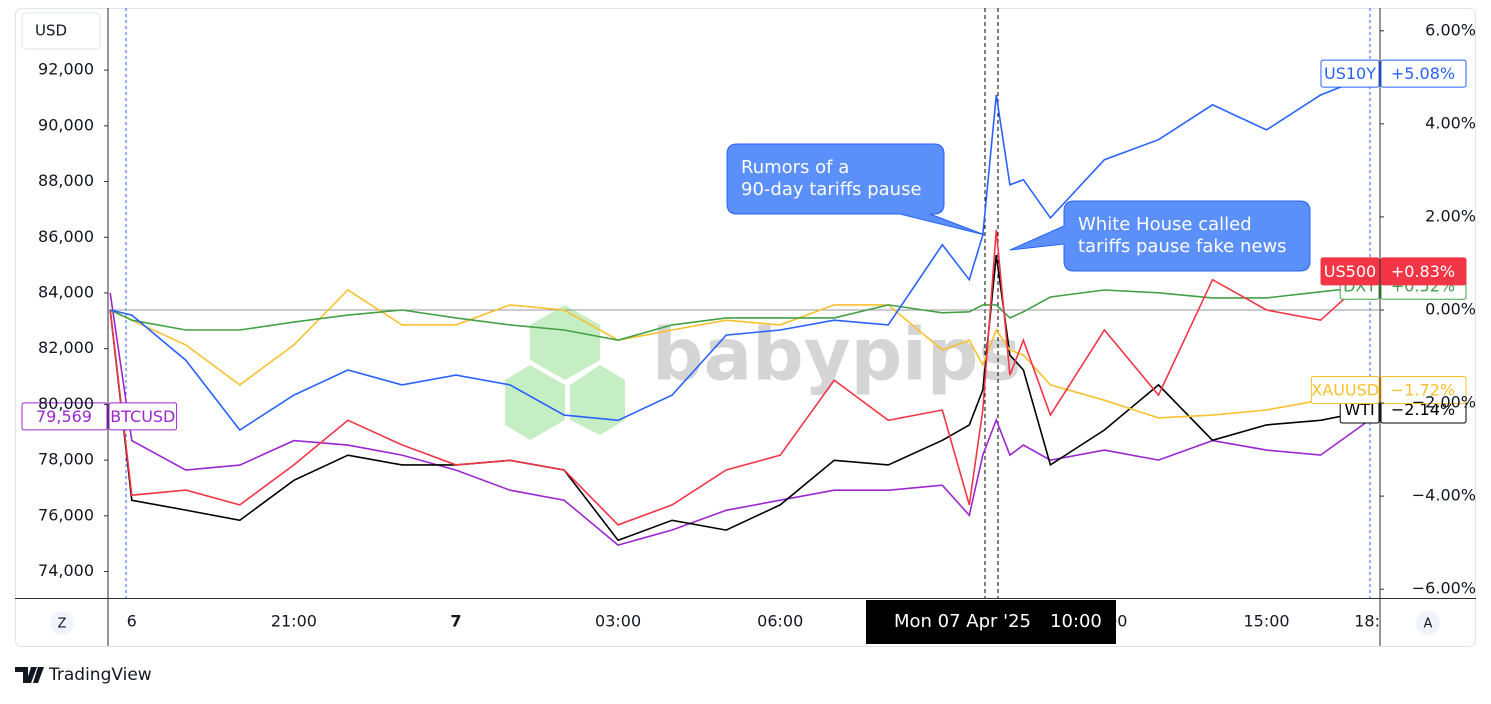 This screenshot has width=1491, height=704. What do you see at coordinates (100, 675) in the screenshot?
I see `brand-text: TradingView` at bounding box center [100, 675].